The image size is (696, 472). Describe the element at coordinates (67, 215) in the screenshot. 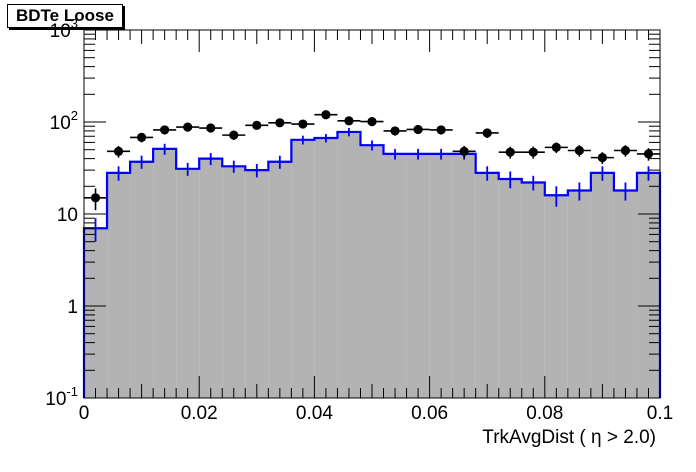

I see `y-tick-label: 10` at that location.